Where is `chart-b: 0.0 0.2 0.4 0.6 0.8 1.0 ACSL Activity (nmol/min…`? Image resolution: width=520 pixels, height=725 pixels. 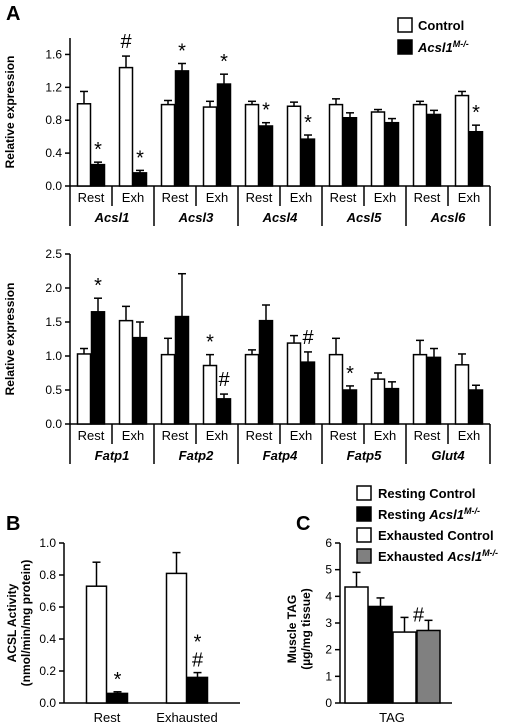
chart-b: 0.0 0.2 0.4 0.6 0.8 1.0 ACSL Activity (nmol/min… is located at coordinates (122, 630).